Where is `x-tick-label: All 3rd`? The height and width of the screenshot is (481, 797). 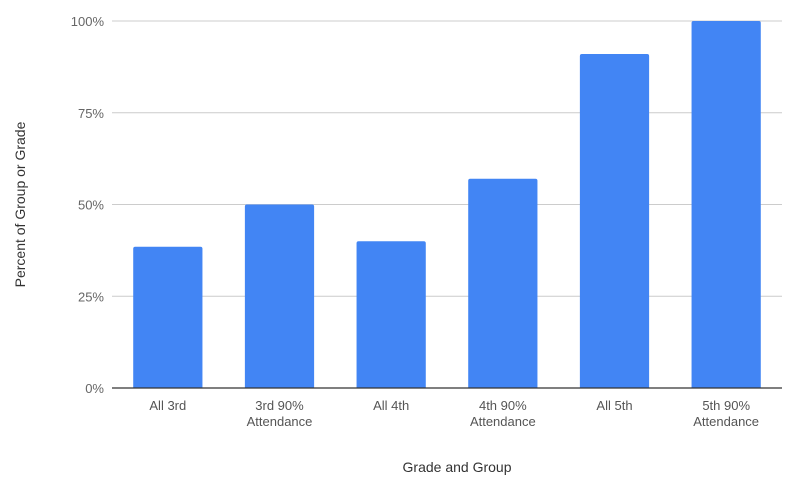
x-tick-label: All 3rd is located at coordinates (167, 405).